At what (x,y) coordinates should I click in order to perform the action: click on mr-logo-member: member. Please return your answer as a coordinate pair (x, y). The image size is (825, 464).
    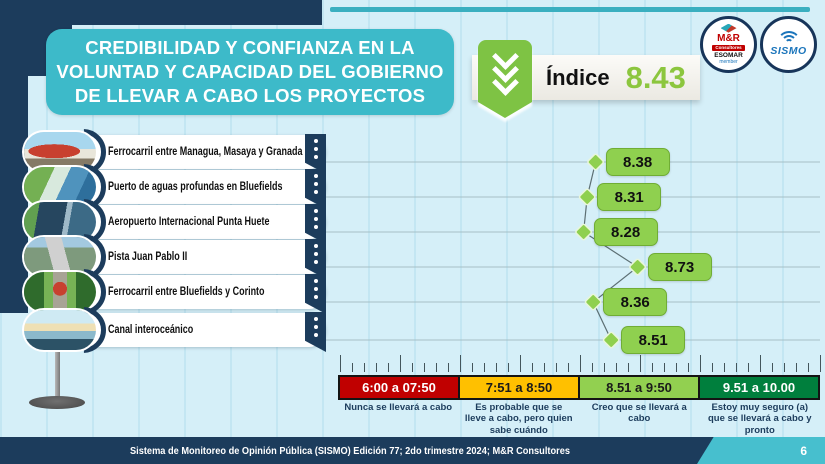
    Looking at the image, I should click on (728, 62).